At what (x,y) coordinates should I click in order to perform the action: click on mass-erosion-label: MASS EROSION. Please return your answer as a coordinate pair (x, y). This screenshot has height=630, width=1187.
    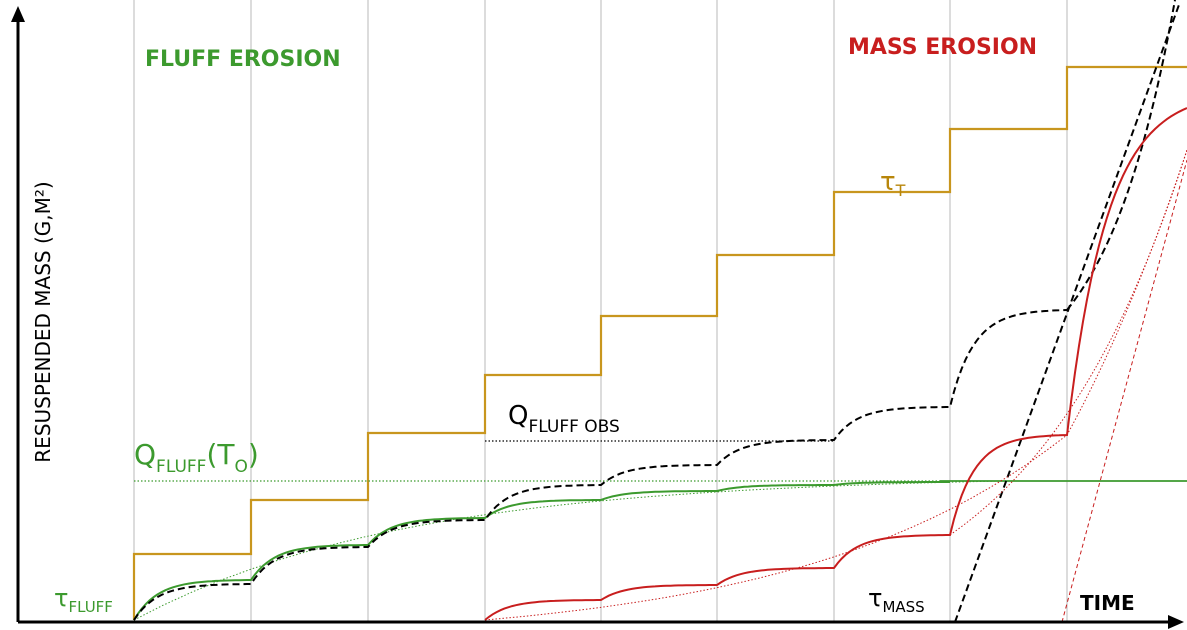
    Looking at the image, I should click on (942, 47).